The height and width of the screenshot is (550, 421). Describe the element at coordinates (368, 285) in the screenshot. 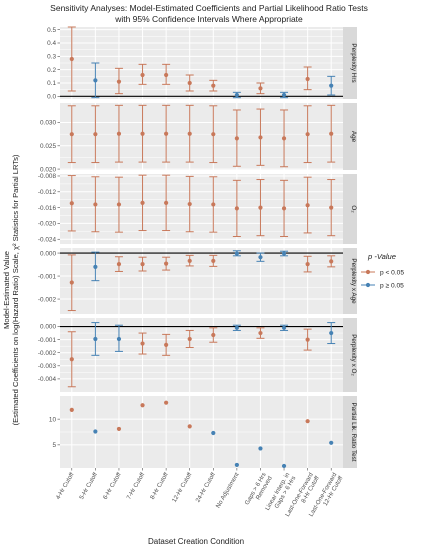

I see `legend-key-point` at that location.